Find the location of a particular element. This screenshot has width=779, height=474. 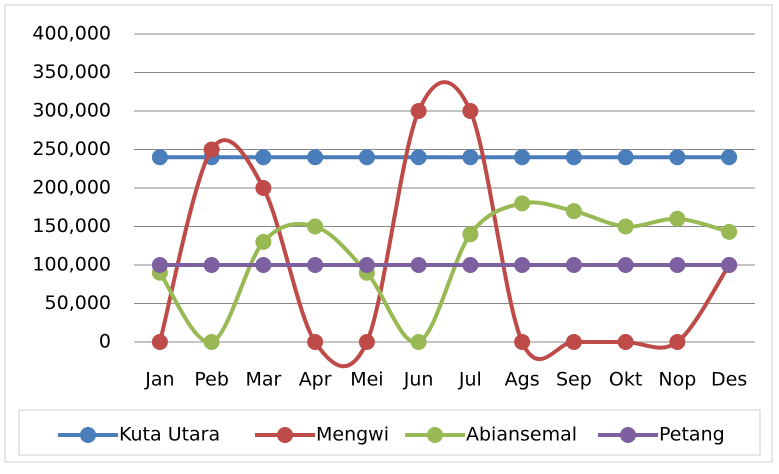

x-tick-label: Jan is located at coordinates (159, 380).